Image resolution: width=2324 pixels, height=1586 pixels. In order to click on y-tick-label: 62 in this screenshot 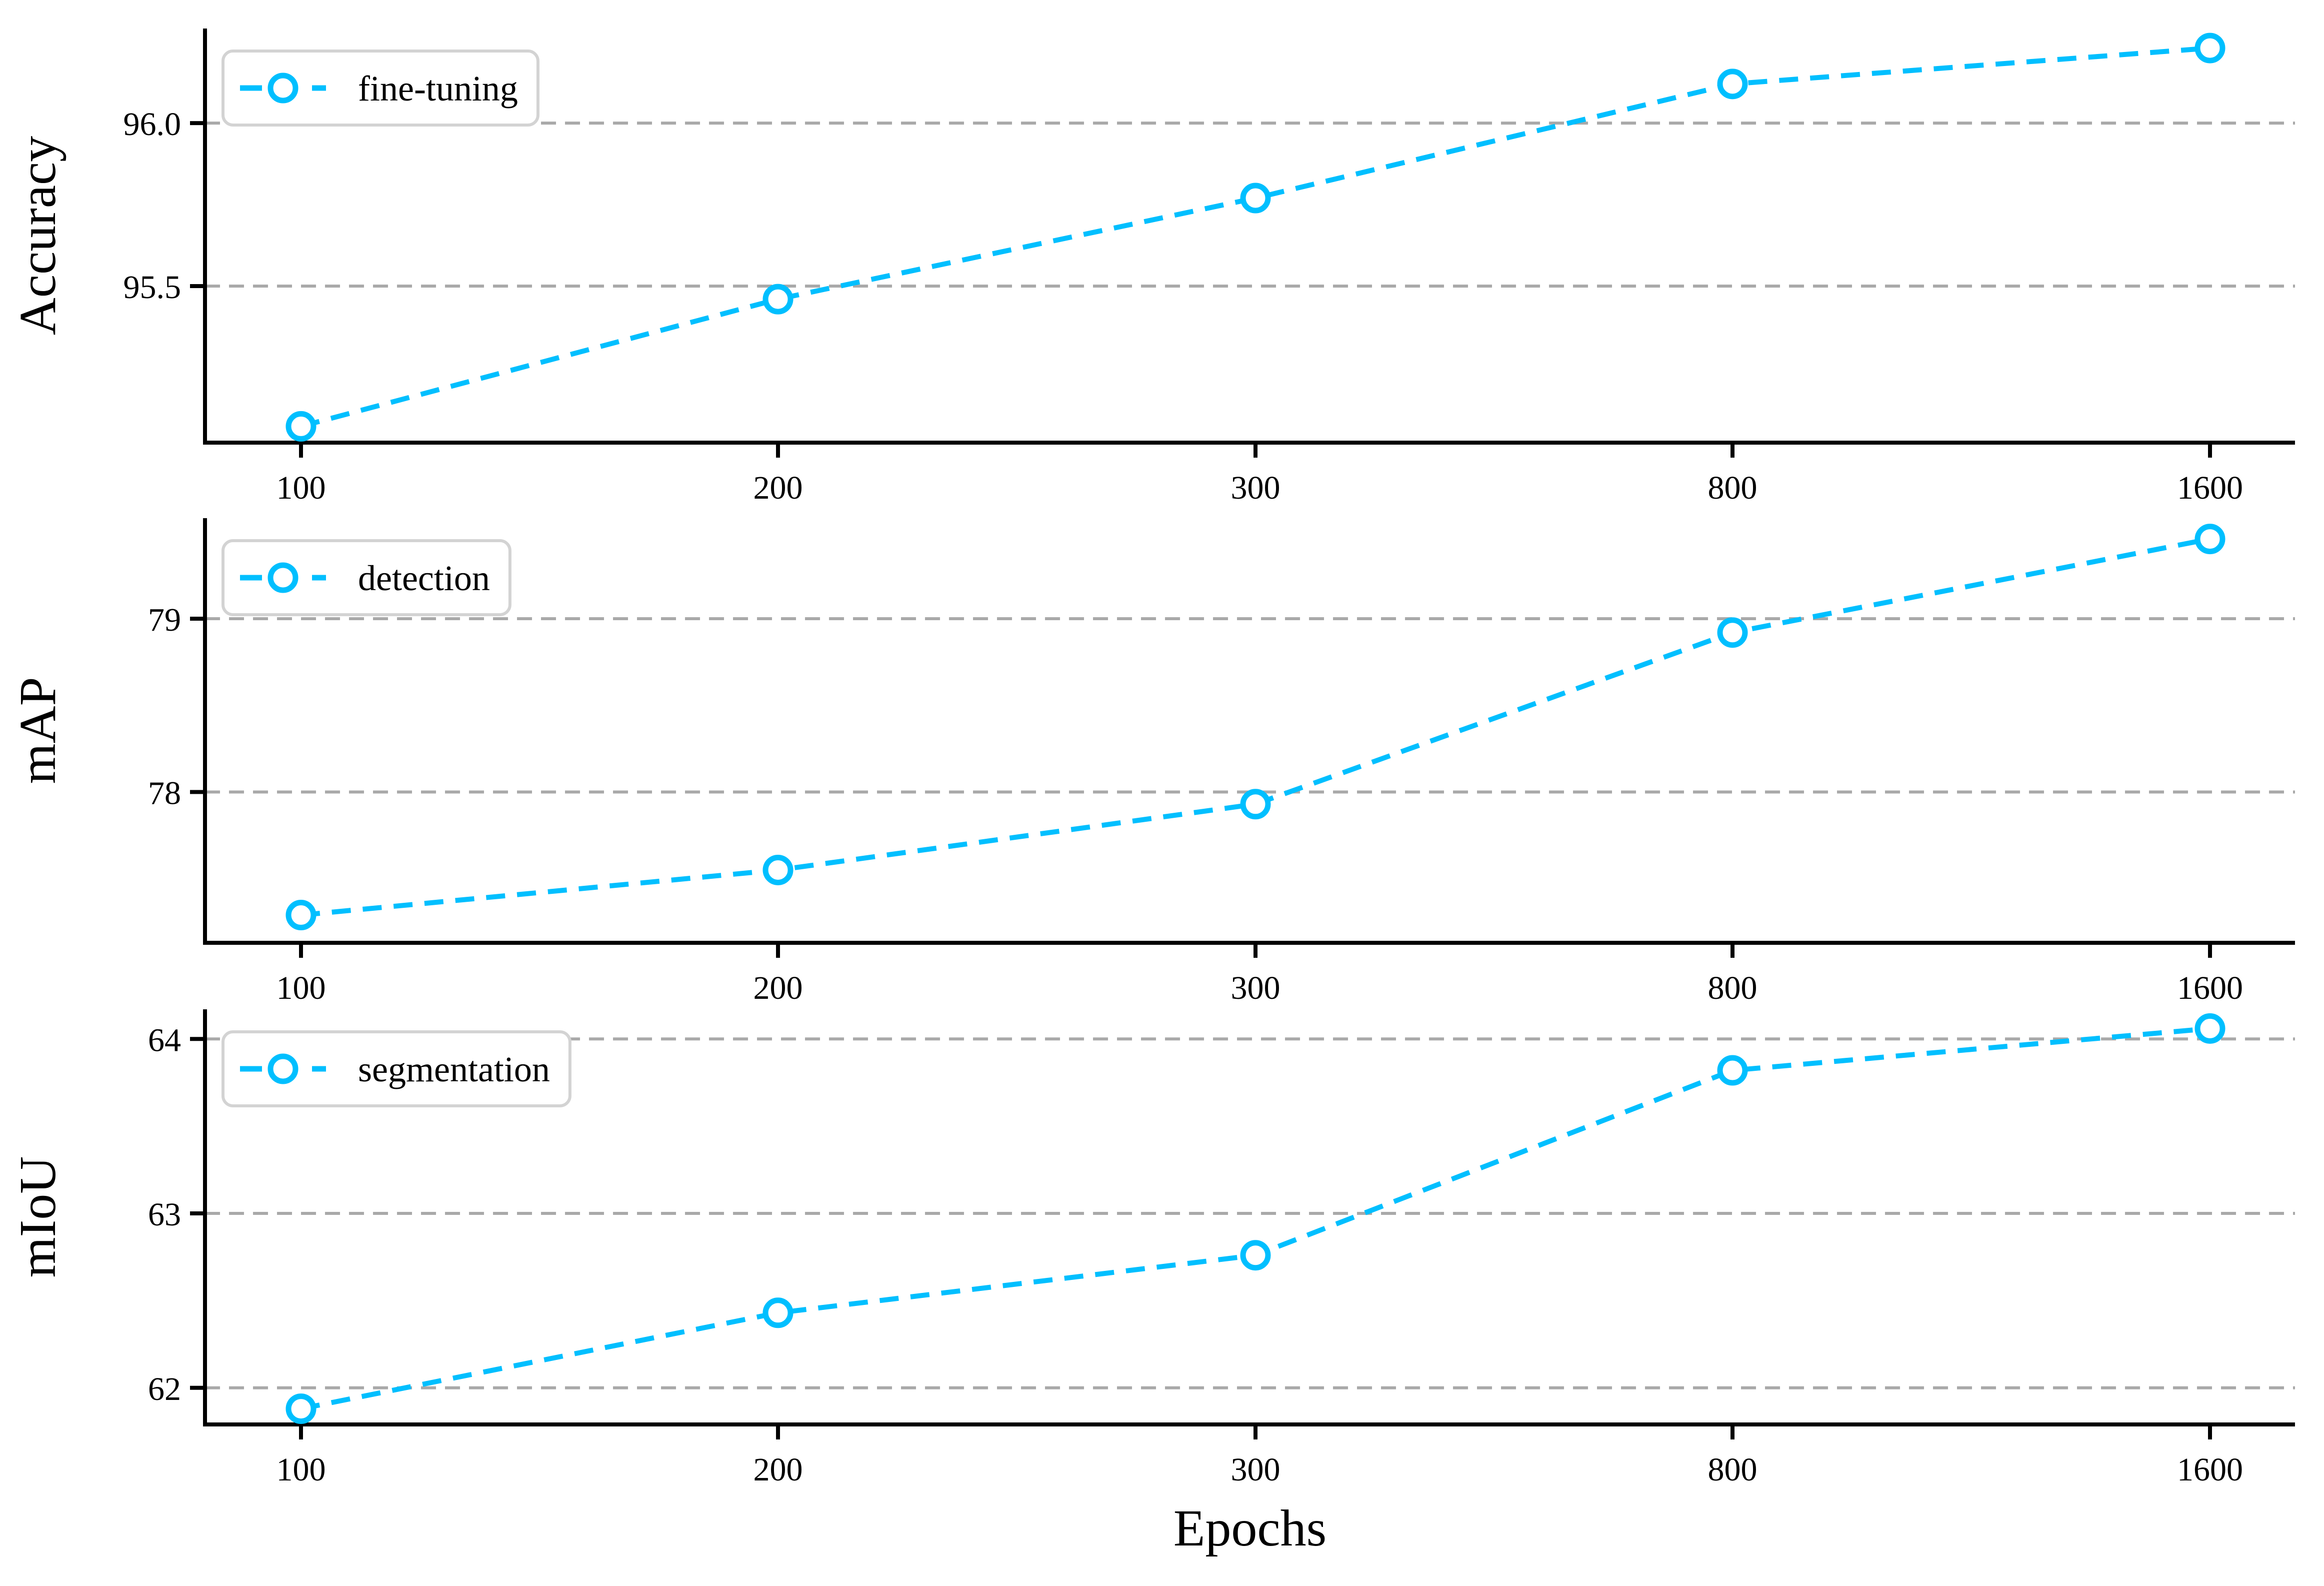, I will do `click(164, 1389)`.